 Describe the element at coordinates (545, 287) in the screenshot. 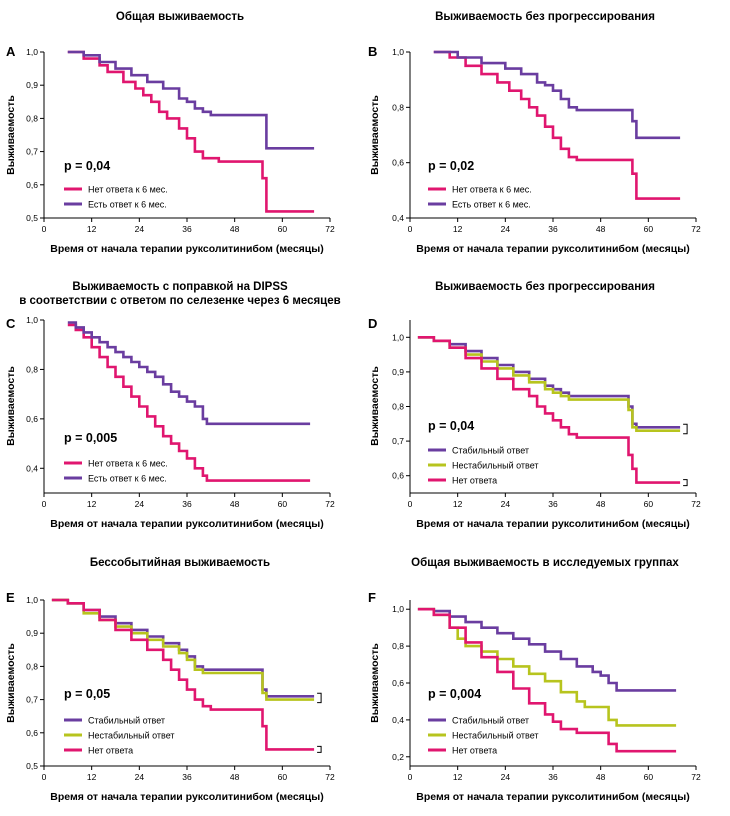

I see `panel-title: Выживаемость без прогрессирования` at that location.